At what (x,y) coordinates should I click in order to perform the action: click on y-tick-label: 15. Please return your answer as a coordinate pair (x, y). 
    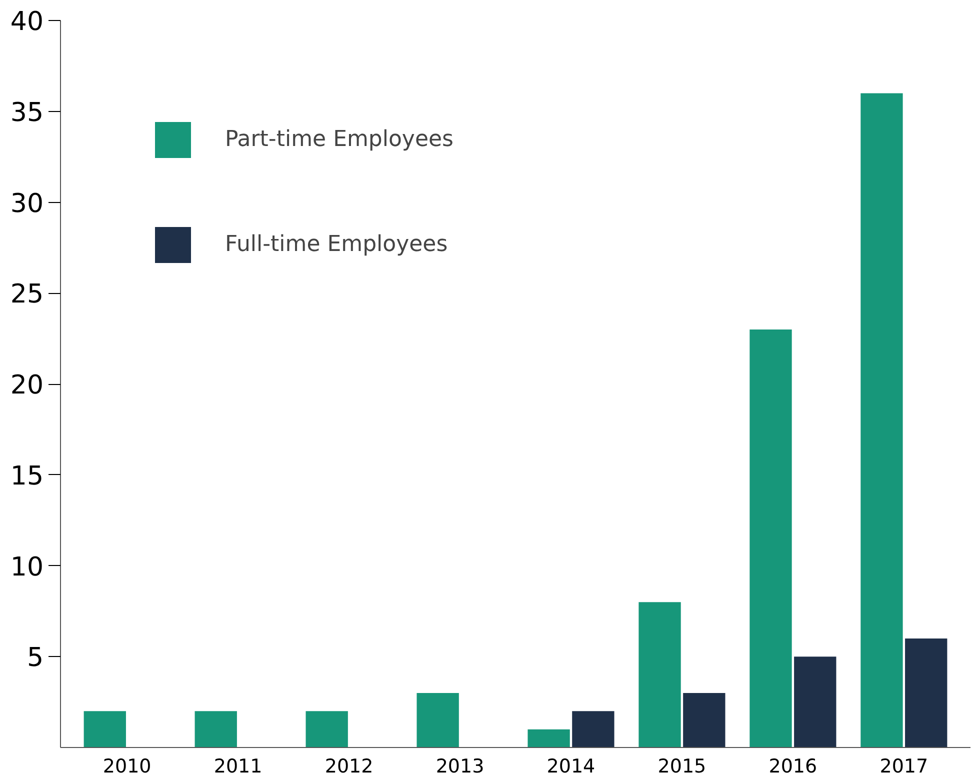
    Looking at the image, I should click on (27, 476).